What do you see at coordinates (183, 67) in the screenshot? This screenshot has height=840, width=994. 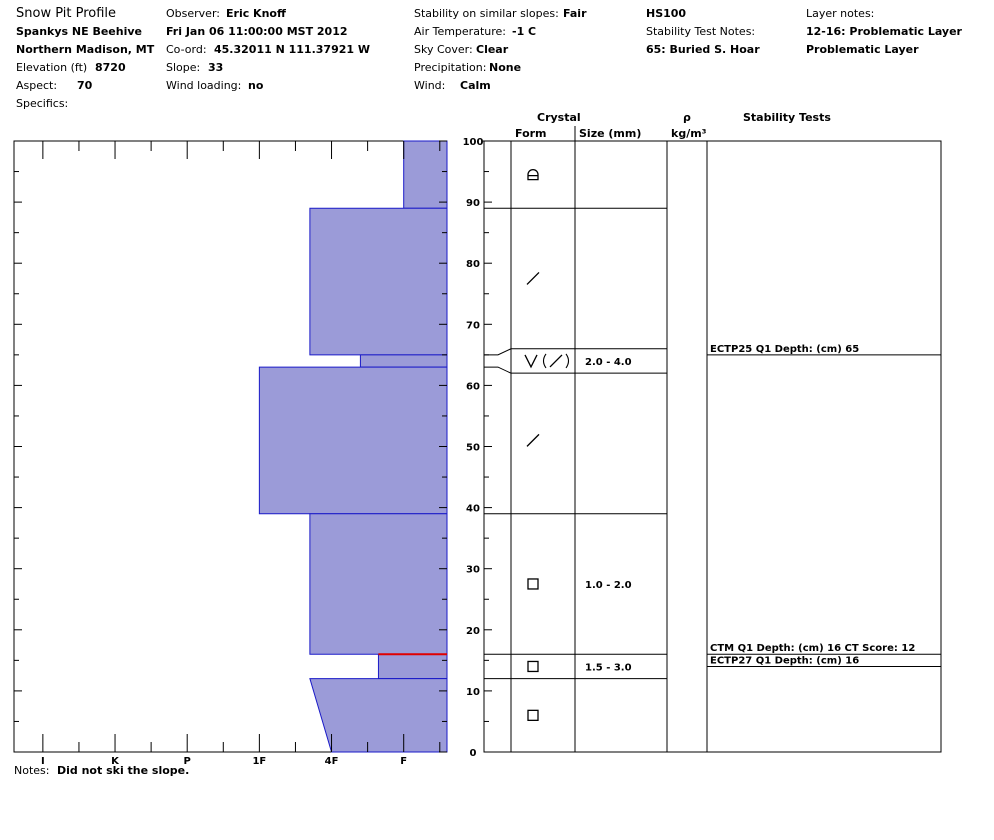 I see `slope-label: Slope:` at bounding box center [183, 67].